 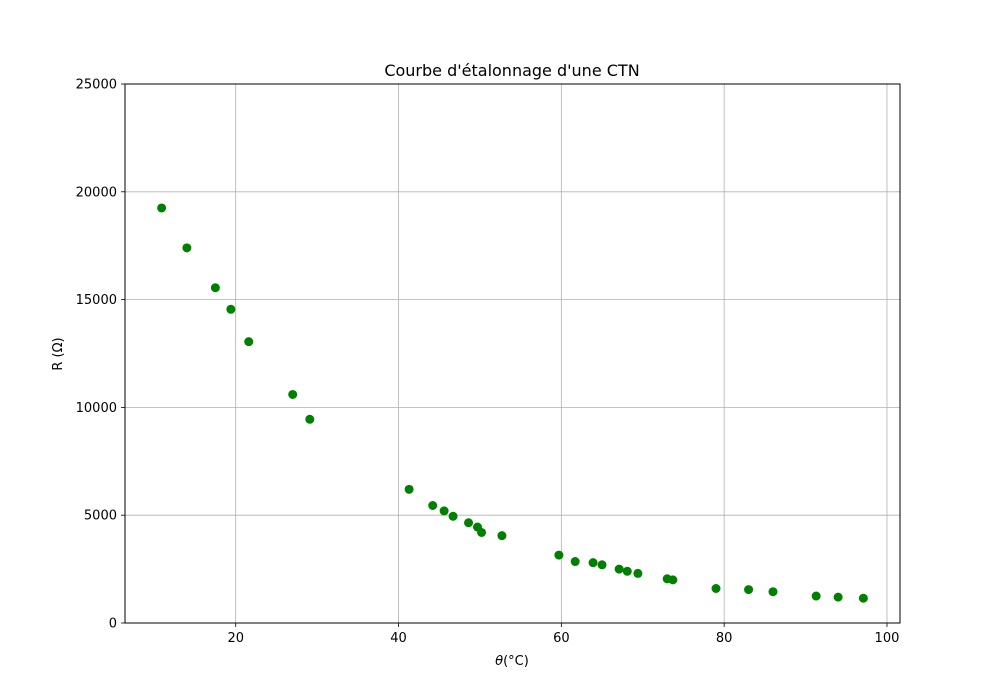 What do you see at coordinates (96, 85) in the screenshot?
I see `y-tick-label: 25000` at bounding box center [96, 85].